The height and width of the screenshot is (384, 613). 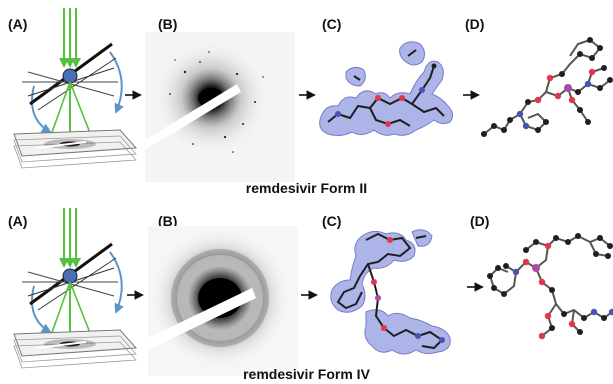 I want to click on figure-caption: remdesivir Form II, so click(x=306, y=188).